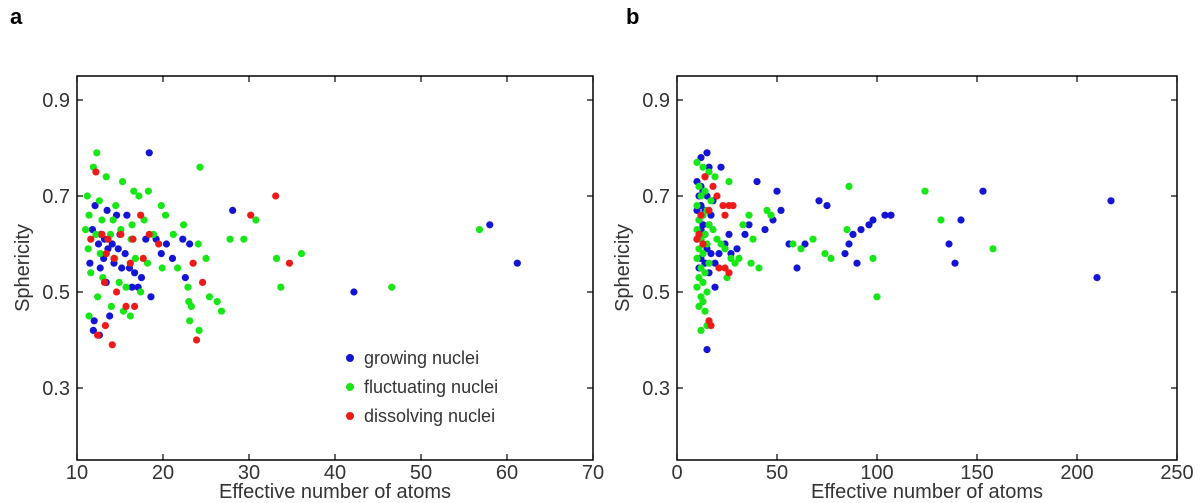 This screenshot has width=1204, height=503. Describe the element at coordinates (593, 473) in the screenshot. I see `x-tick-label: 70` at that location.